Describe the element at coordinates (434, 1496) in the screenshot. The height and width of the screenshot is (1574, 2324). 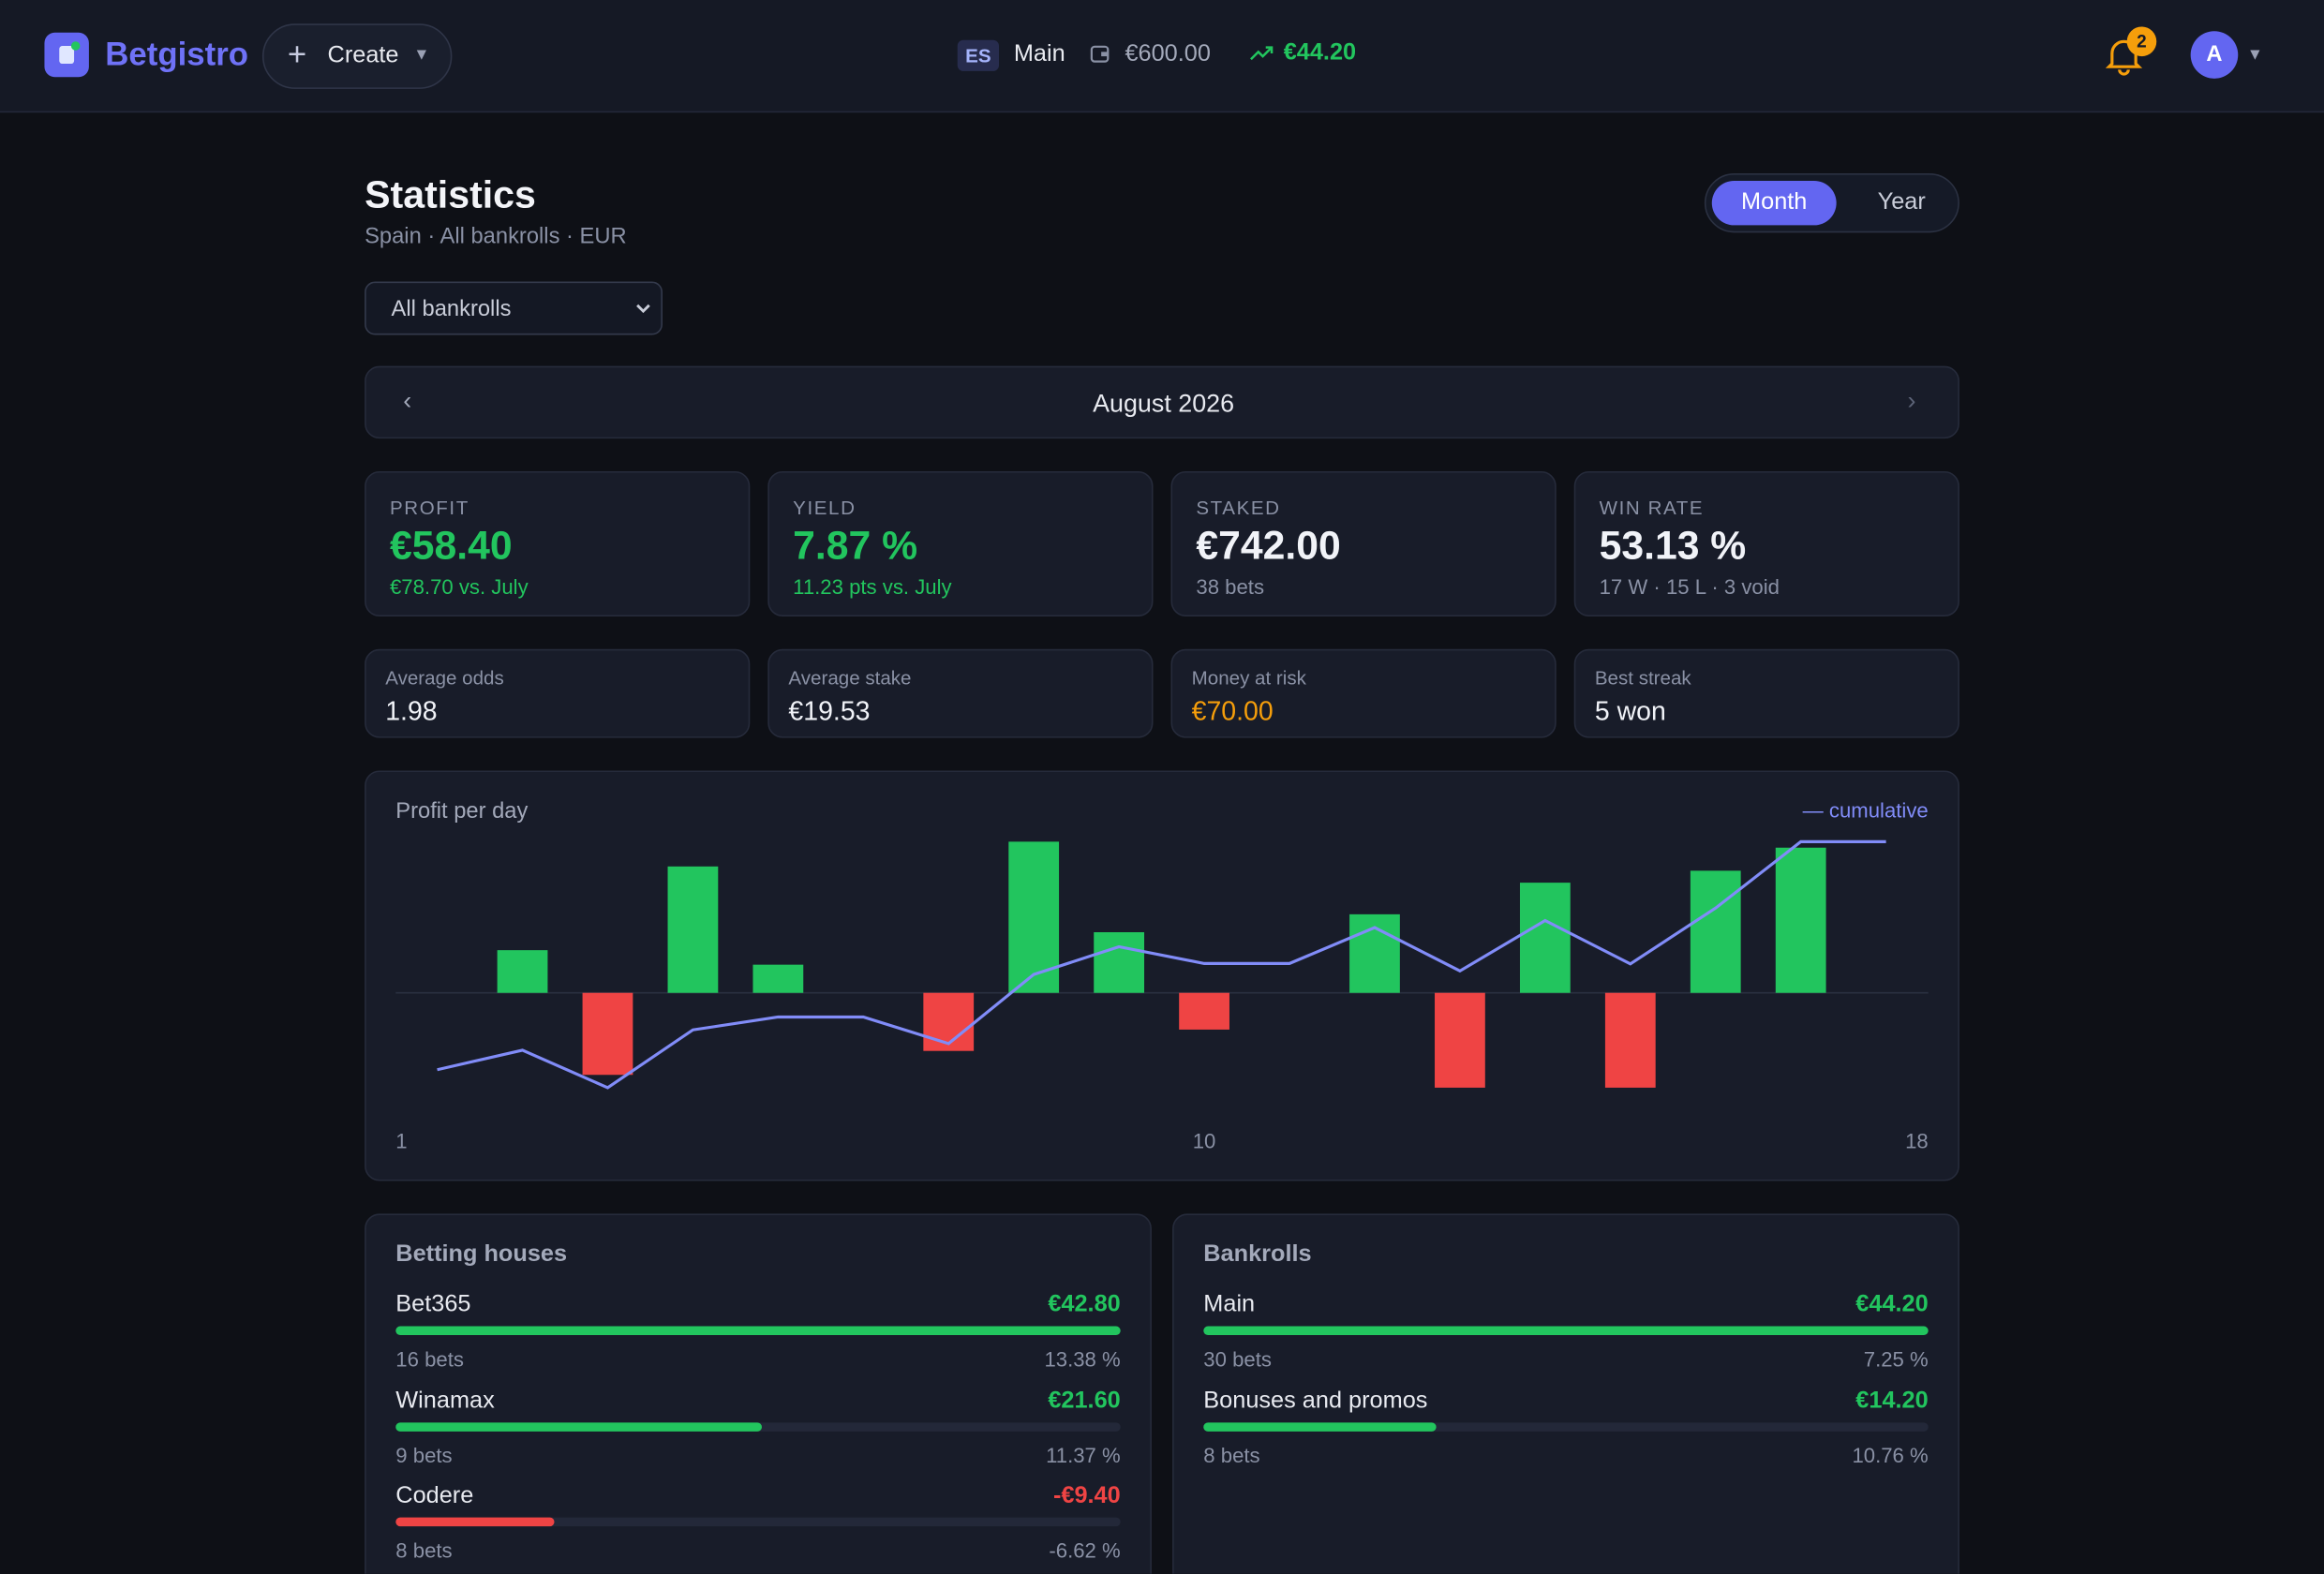
I see `row-name: Codere` at that location.